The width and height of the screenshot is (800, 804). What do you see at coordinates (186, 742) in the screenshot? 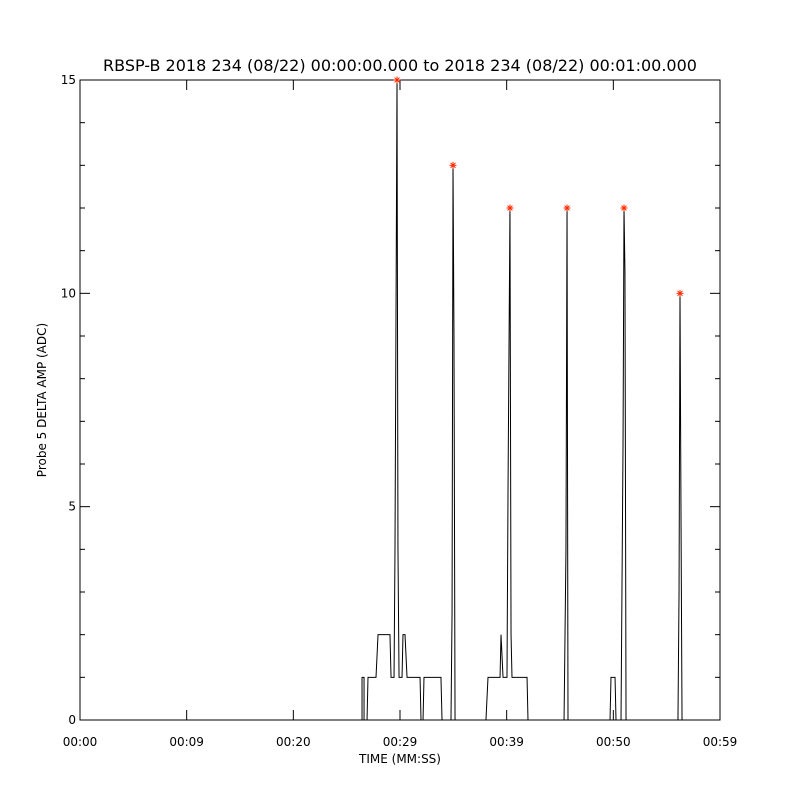
I see `x-tick-label: 00:09` at bounding box center [186, 742].